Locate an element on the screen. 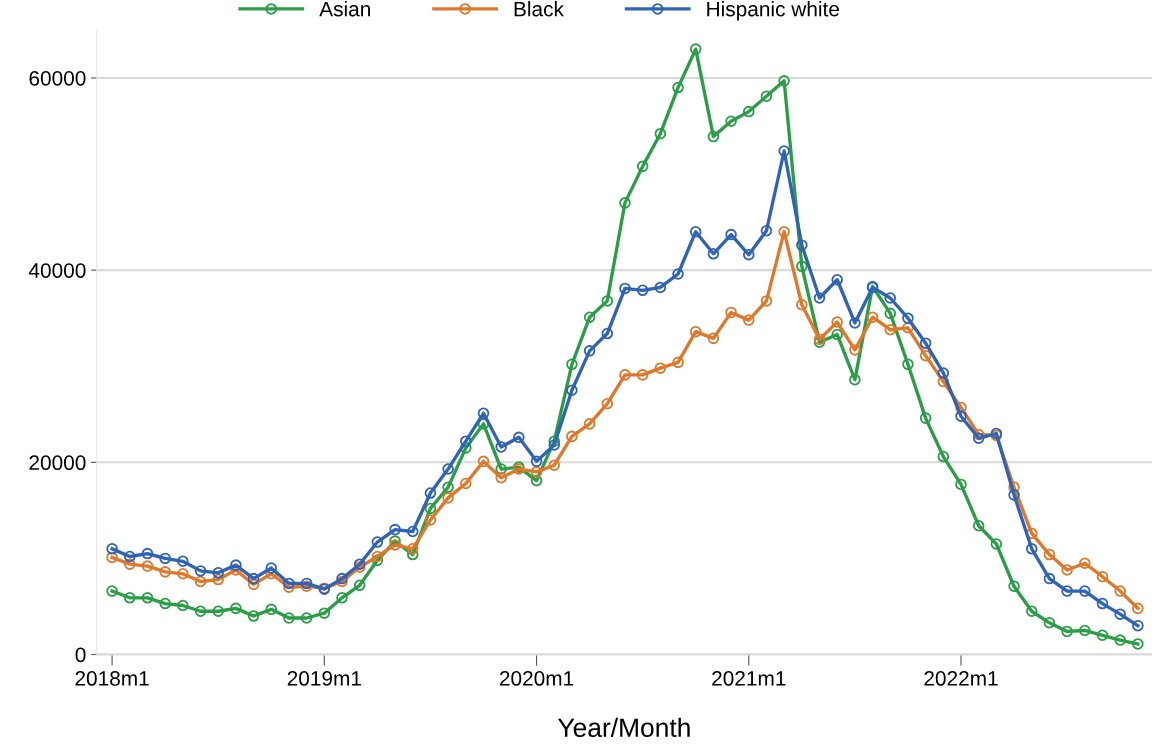 This screenshot has width=1152, height=748. legend-label: Asian is located at coordinates (344, 9).